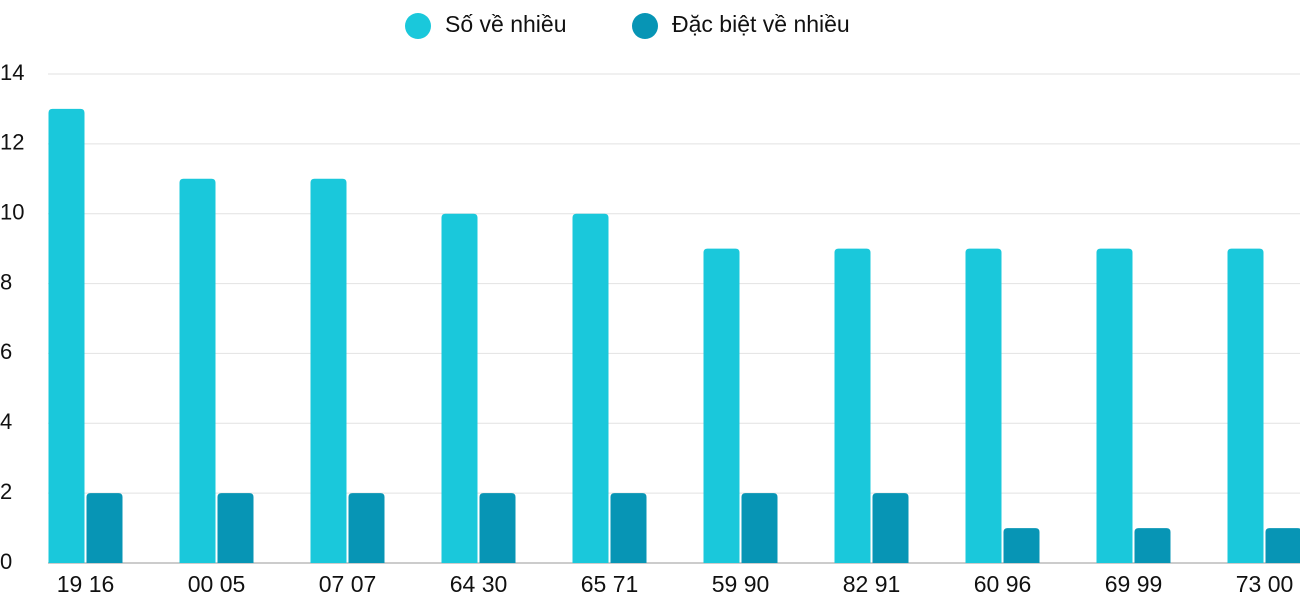 Image resolution: width=1300 pixels, height=600 pixels. I want to click on y-tick-label: 10, so click(12, 212).